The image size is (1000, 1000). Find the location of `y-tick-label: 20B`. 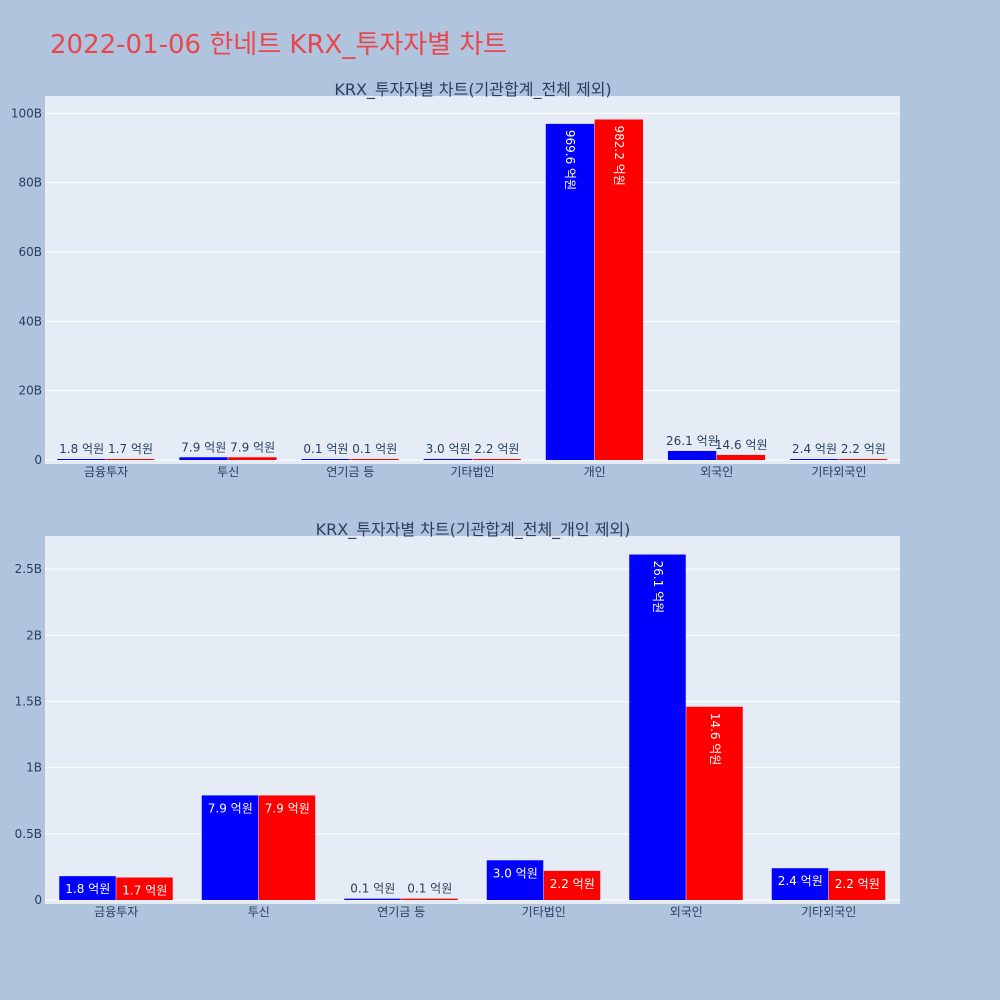

y-tick-label: 20B is located at coordinates (30, 391).